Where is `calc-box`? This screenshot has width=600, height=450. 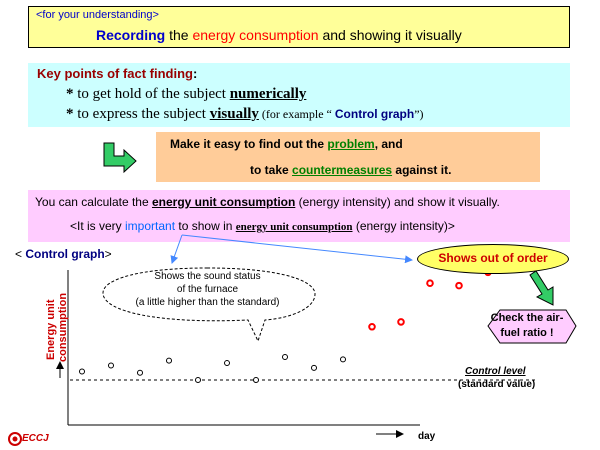 calc-box is located at coordinates (299, 216).